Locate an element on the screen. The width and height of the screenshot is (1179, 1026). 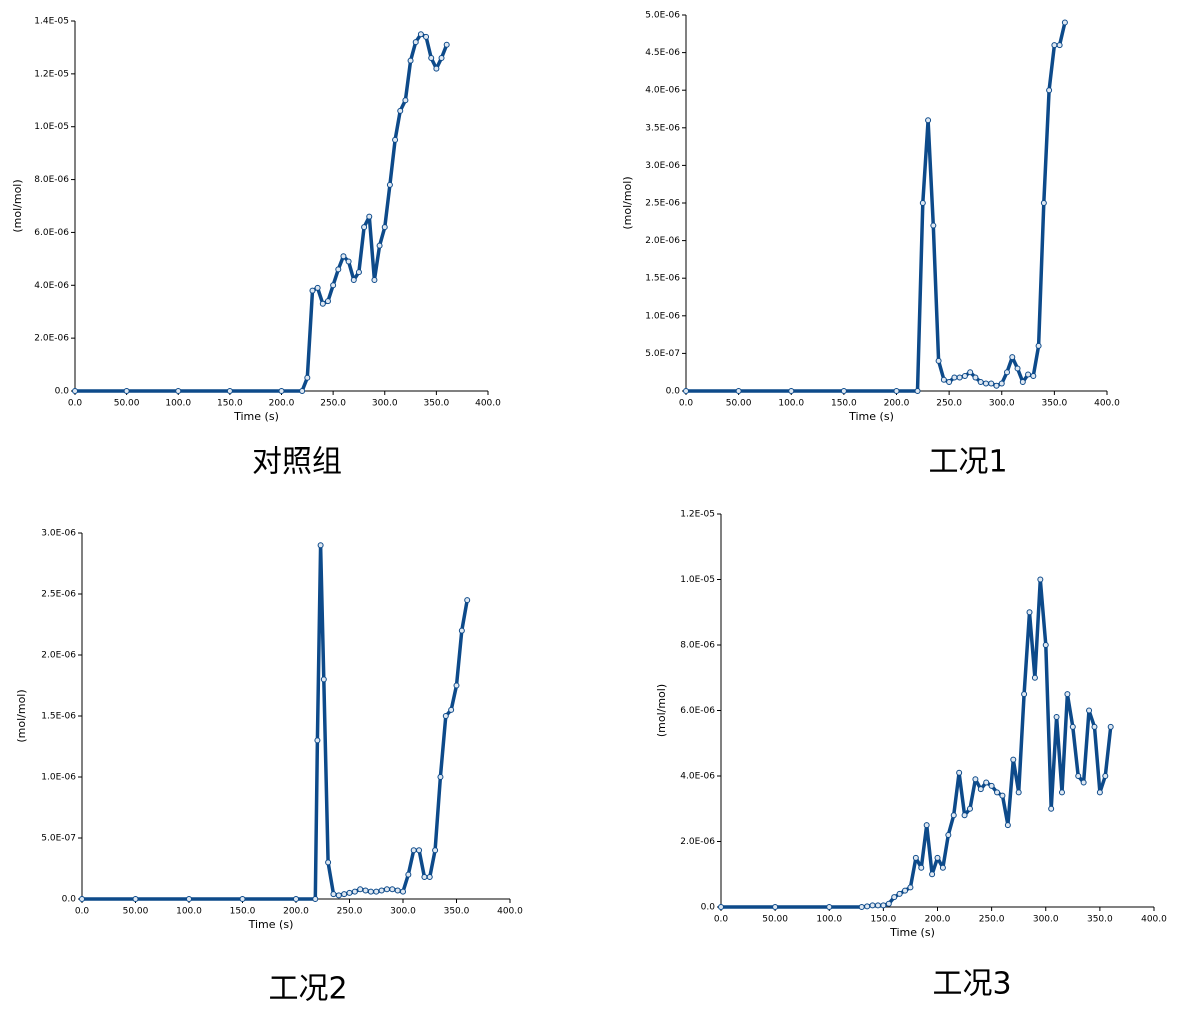
y-tick-label: 3.0E-06 is located at coordinates (662, 166).